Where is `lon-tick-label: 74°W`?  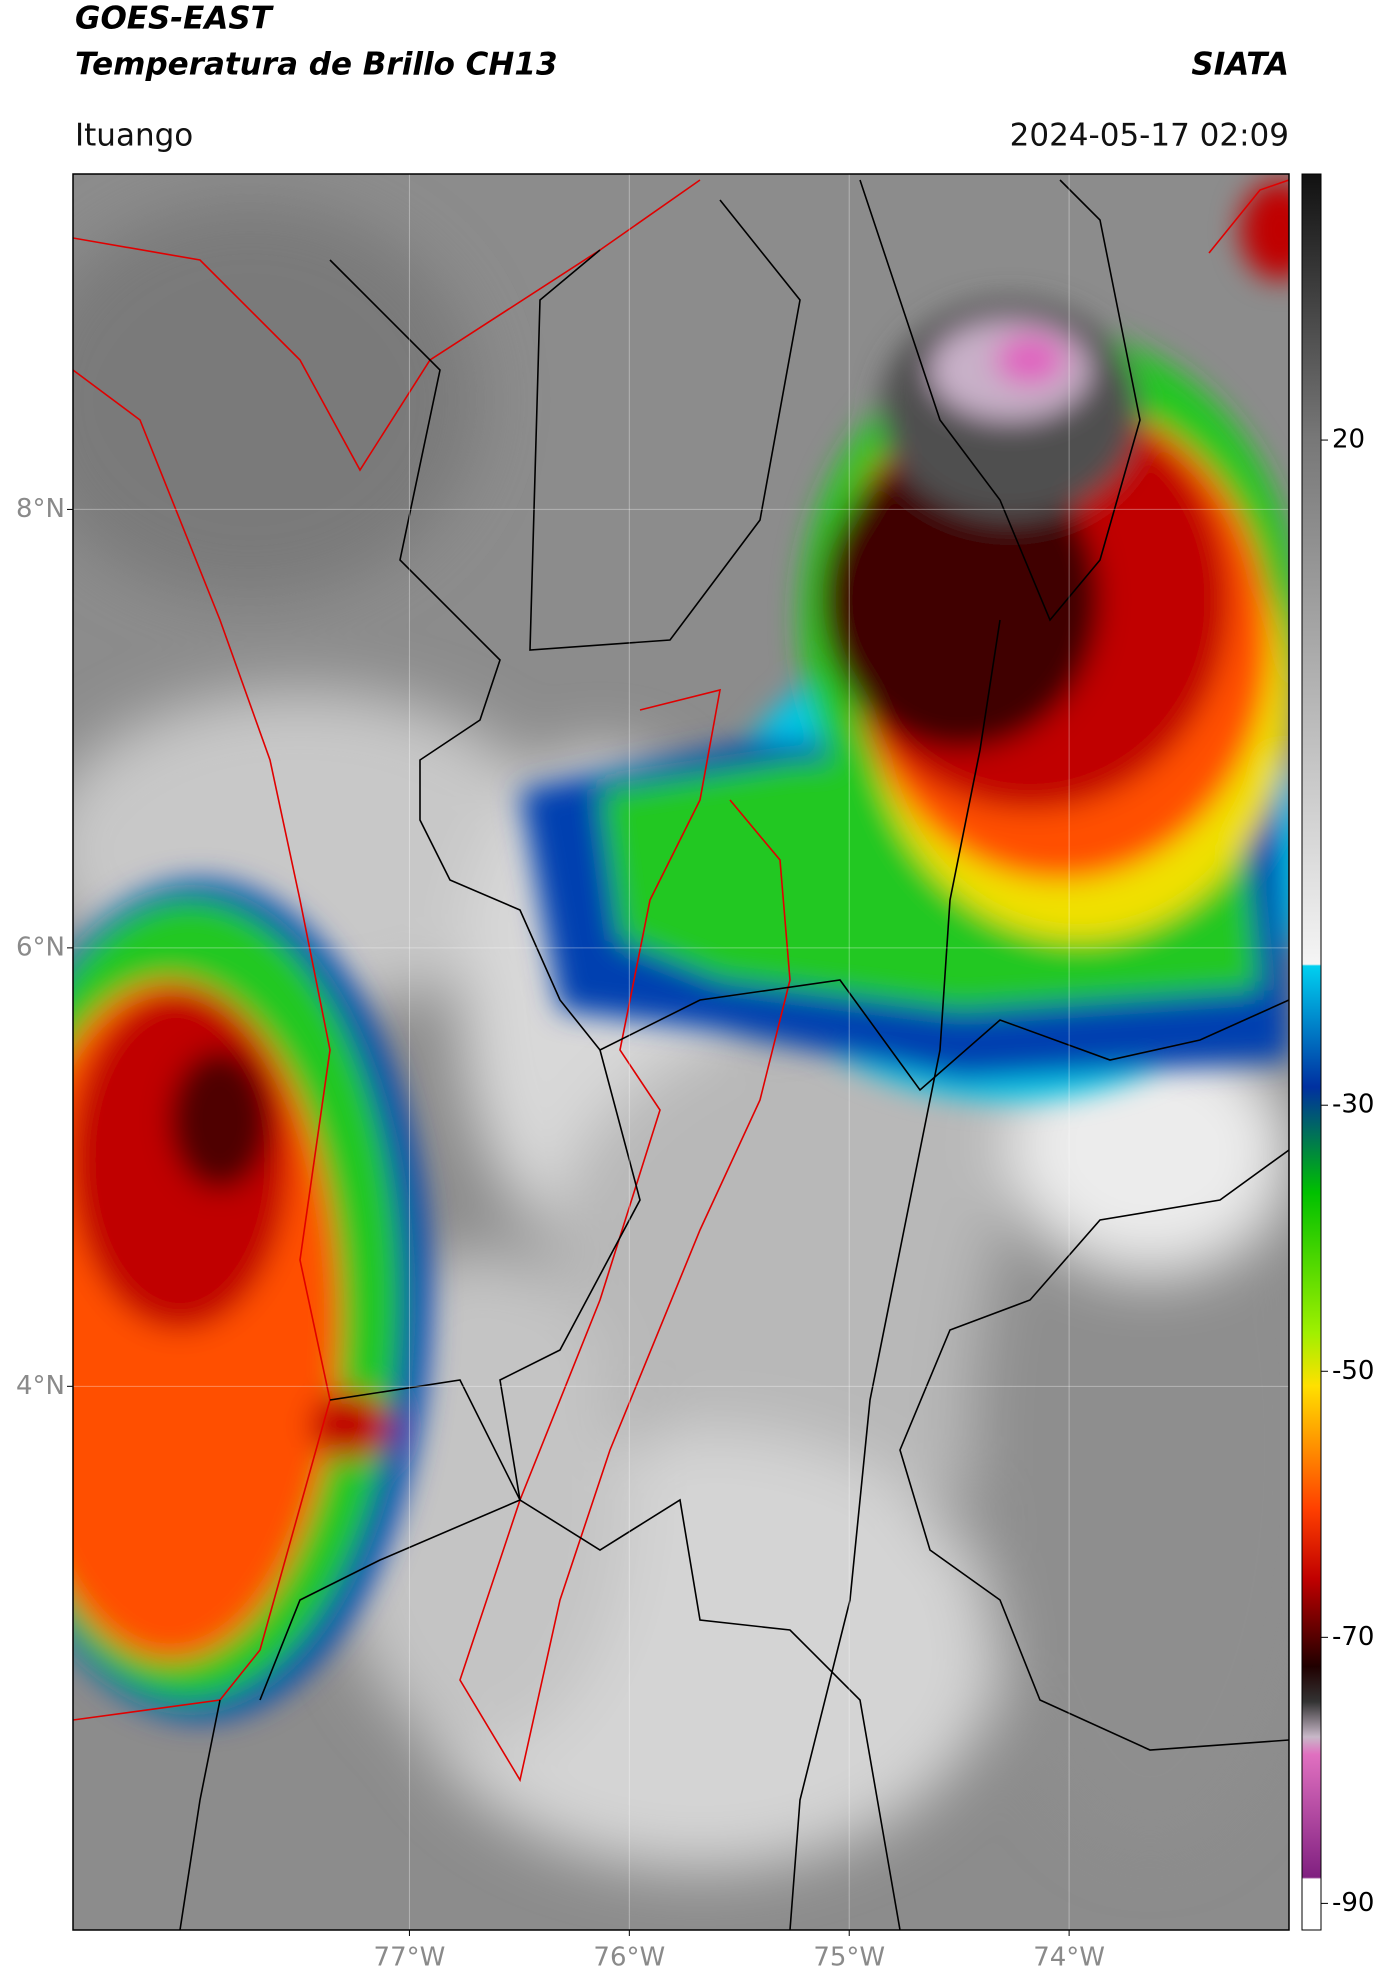
lon-tick-label: 74°W is located at coordinates (1069, 1958).